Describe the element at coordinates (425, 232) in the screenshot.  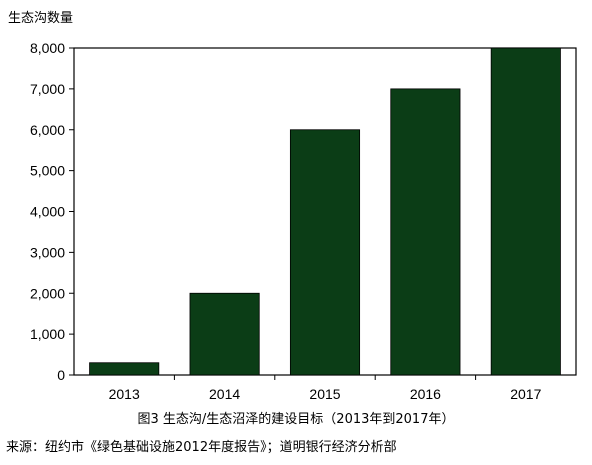
I see `bar-2016` at that location.